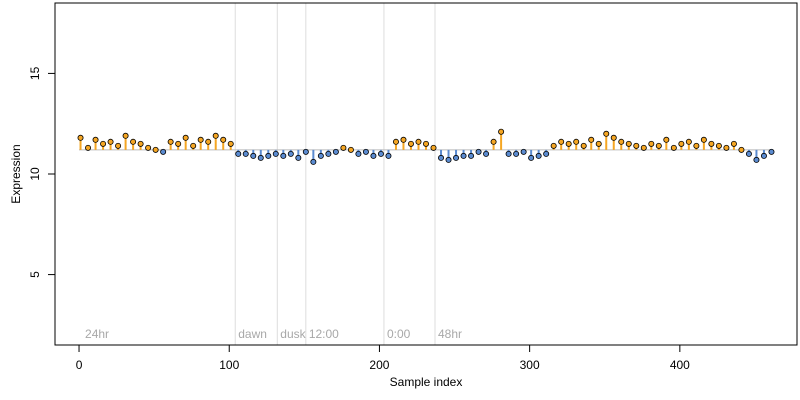 This screenshot has width=800, height=400. Describe the element at coordinates (680, 365) in the screenshot. I see `x-tick-label: 400` at that location.